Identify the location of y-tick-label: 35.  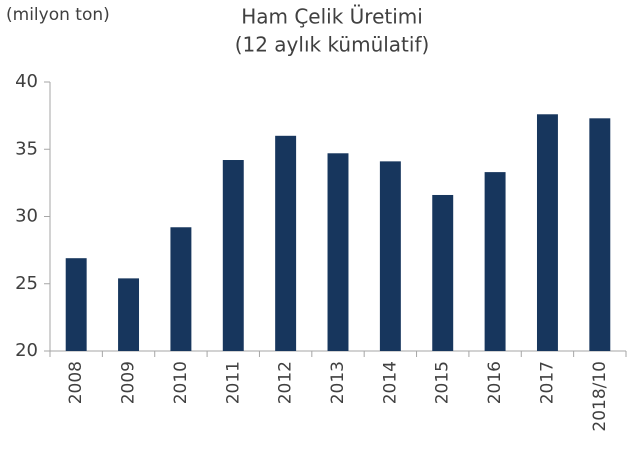
(26, 148).